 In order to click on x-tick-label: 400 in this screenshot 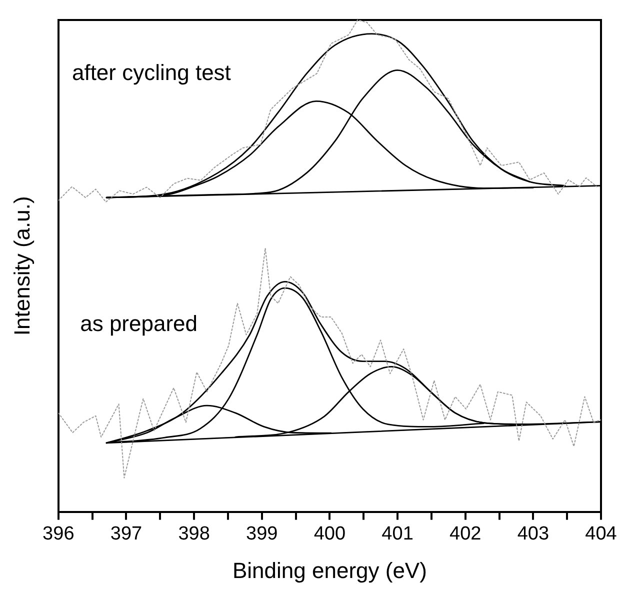, I will do `click(330, 533)`.